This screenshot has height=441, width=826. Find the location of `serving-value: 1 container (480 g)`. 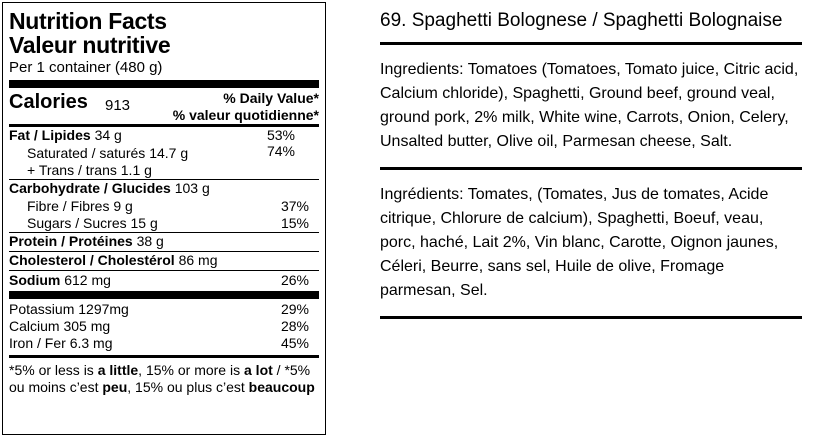

serving-value: 1 container (480 g) is located at coordinates (99, 67).